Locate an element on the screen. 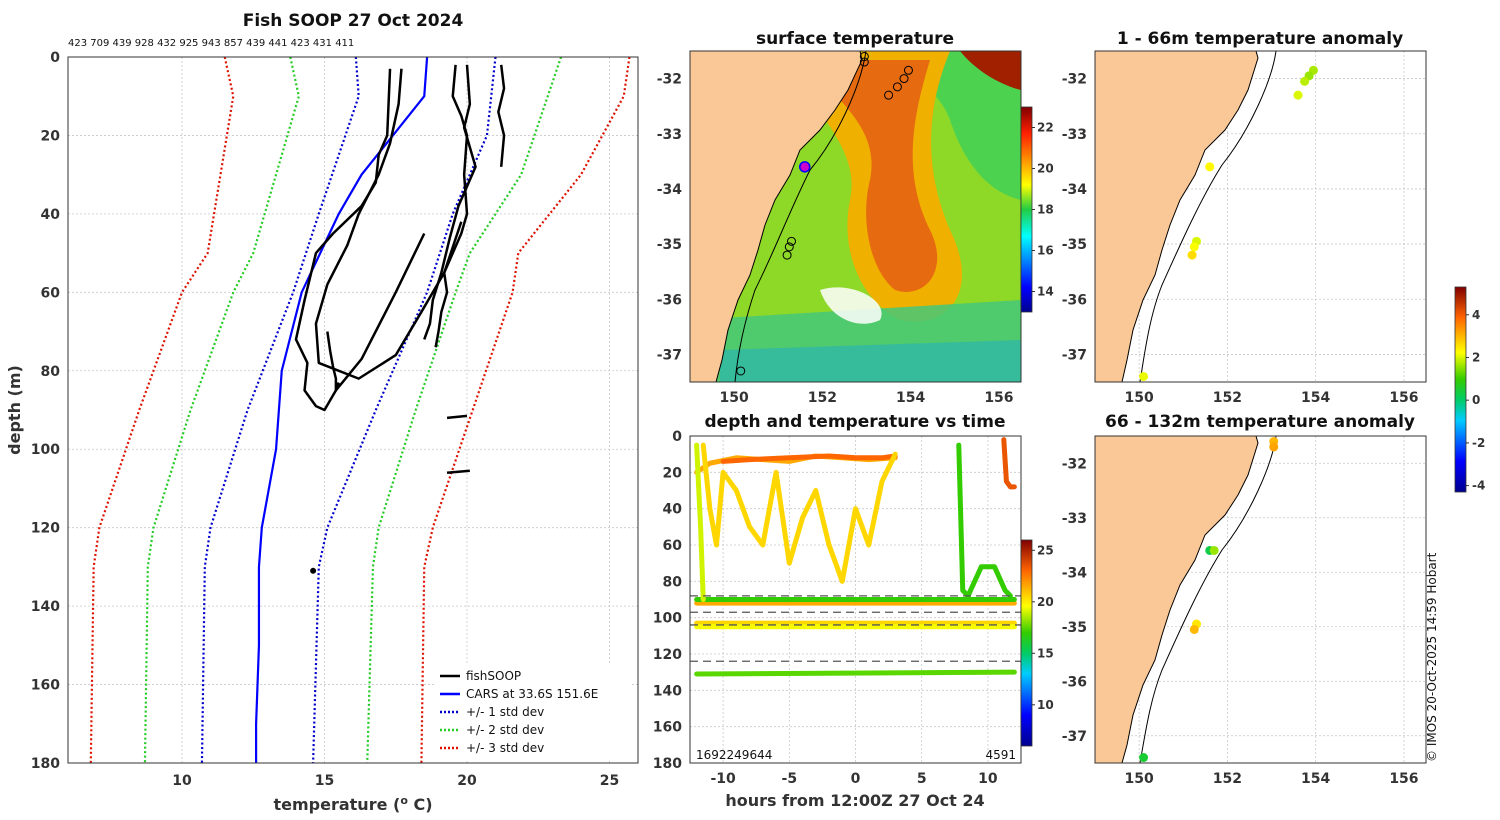  sst-warm-core is located at coordinates (869, 176).